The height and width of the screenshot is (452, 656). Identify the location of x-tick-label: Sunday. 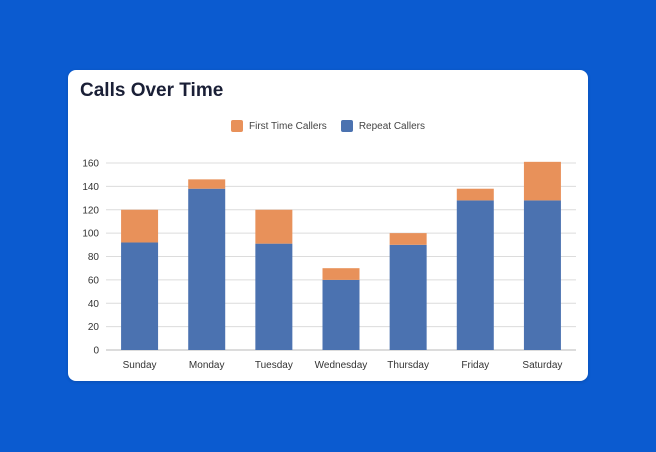
(140, 365).